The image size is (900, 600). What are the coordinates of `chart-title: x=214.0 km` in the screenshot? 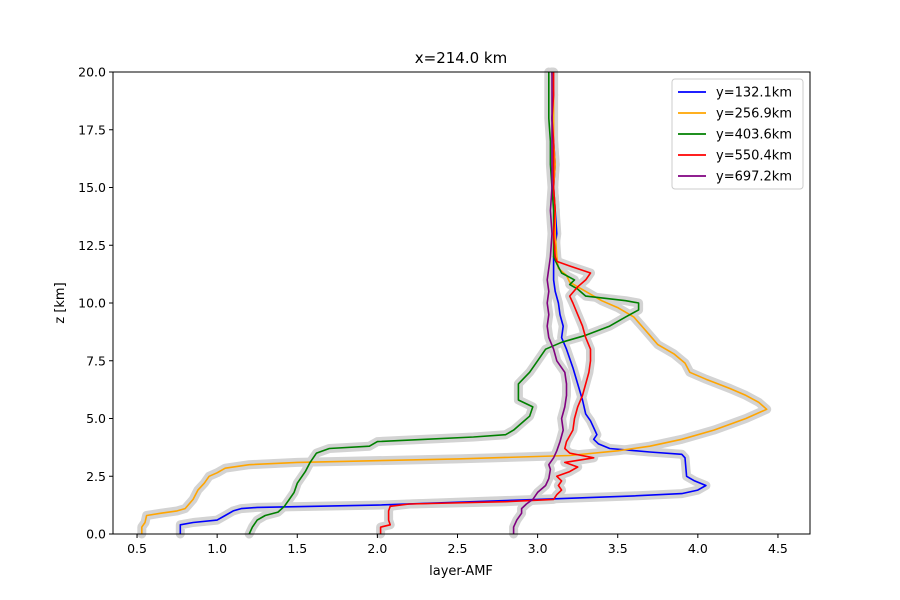 It's located at (461, 58).